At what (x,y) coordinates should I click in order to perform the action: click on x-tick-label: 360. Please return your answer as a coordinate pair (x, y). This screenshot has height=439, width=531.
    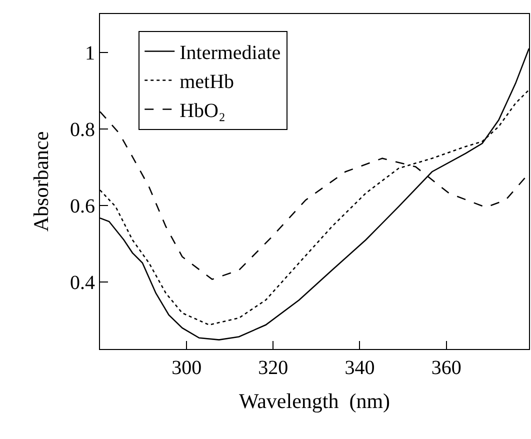
    Looking at the image, I should click on (446, 368).